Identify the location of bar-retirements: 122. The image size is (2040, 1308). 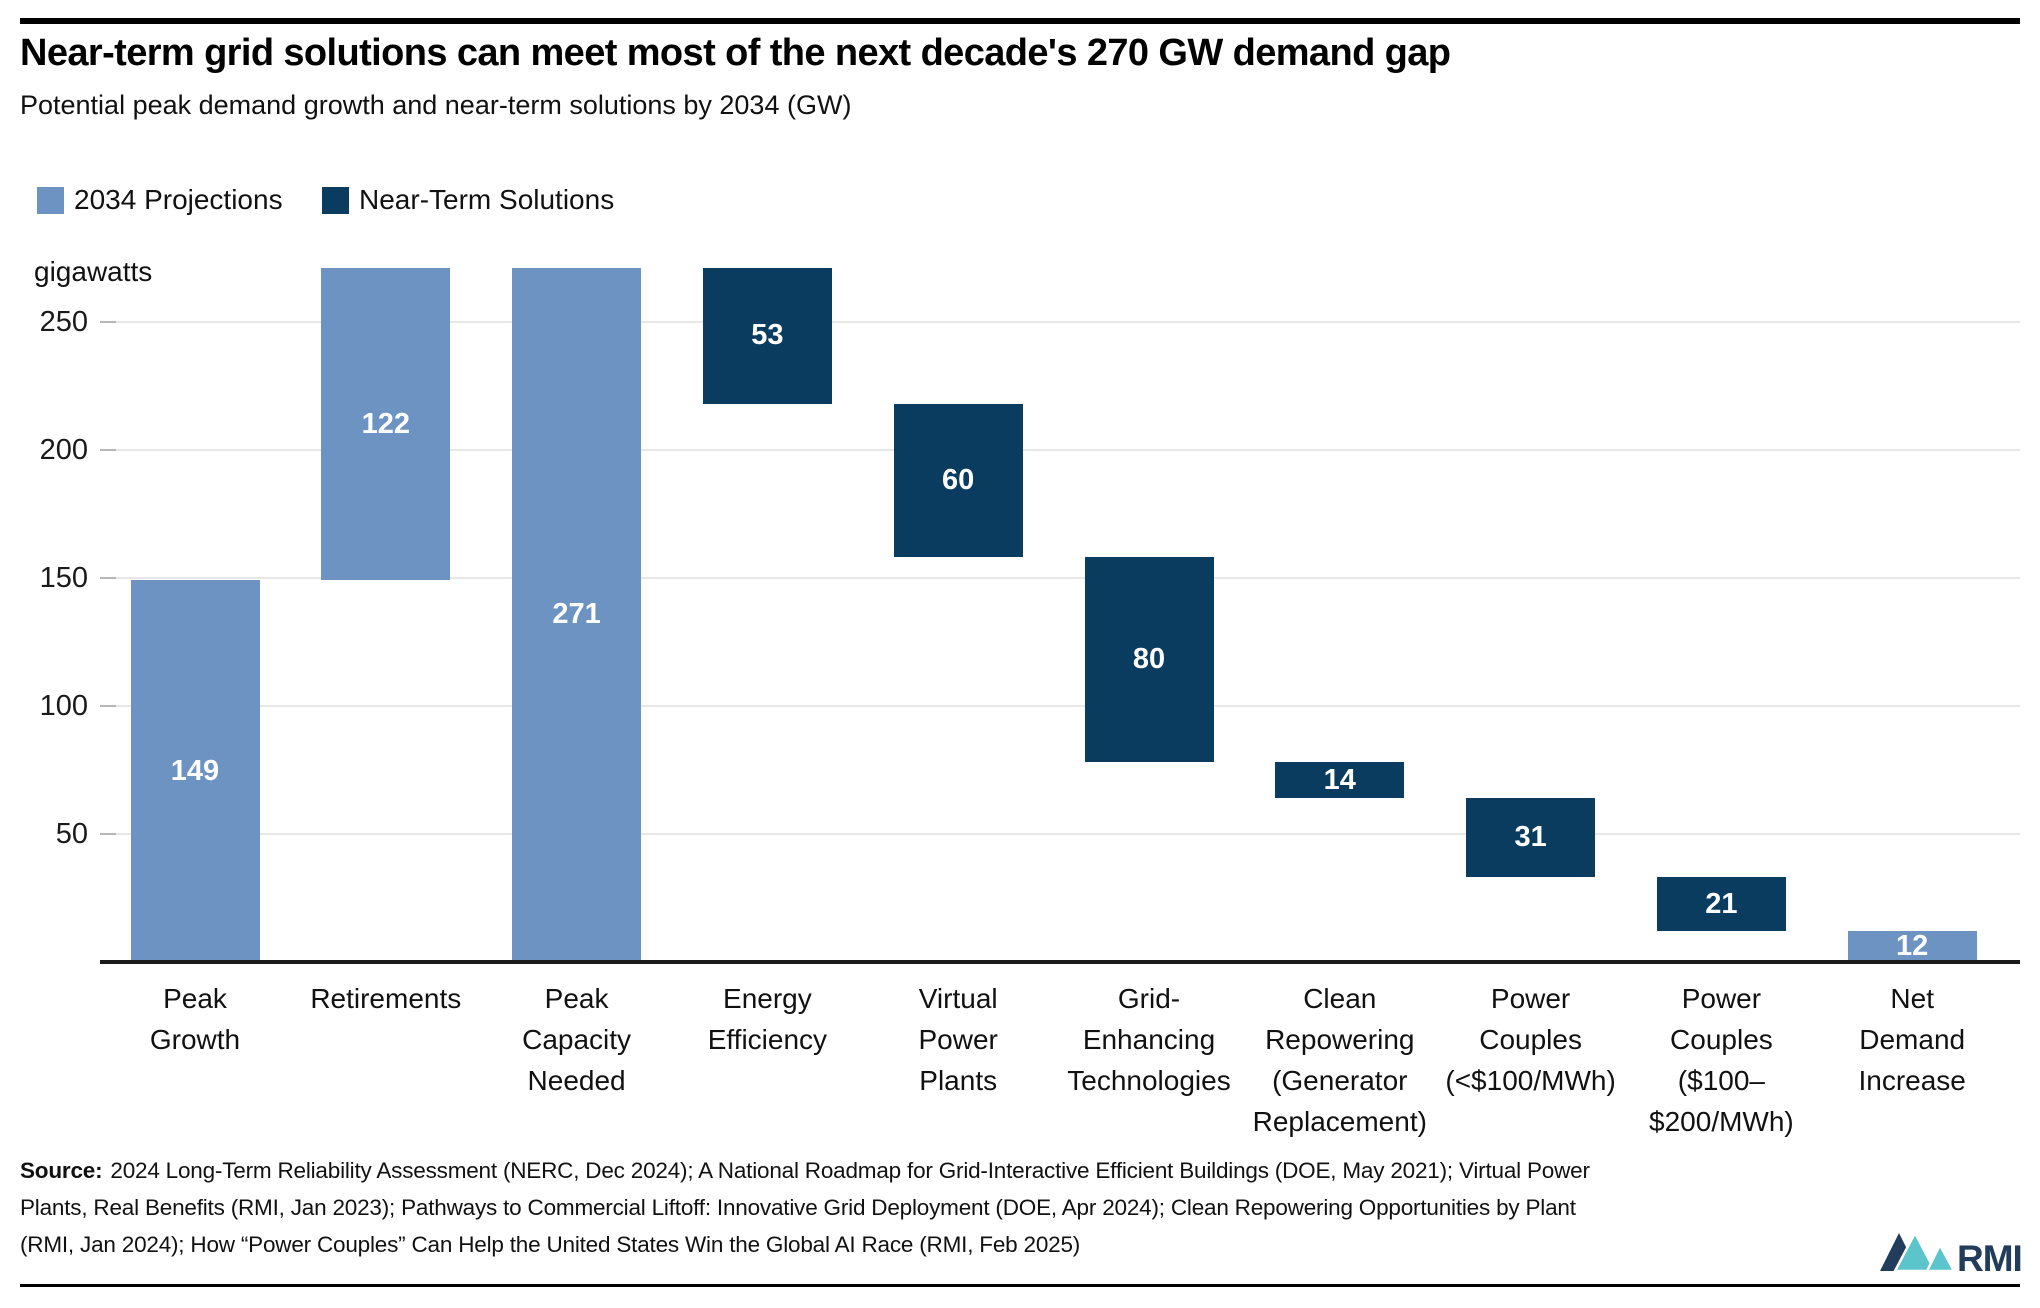
(386, 424).